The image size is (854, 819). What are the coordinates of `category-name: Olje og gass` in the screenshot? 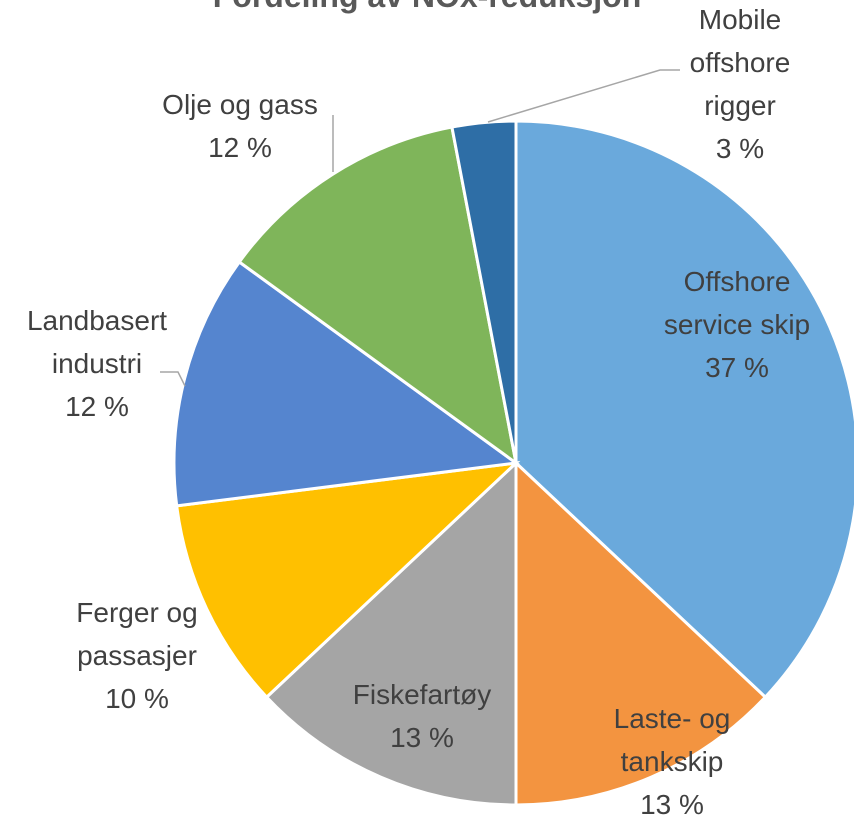 It's located at (240, 104).